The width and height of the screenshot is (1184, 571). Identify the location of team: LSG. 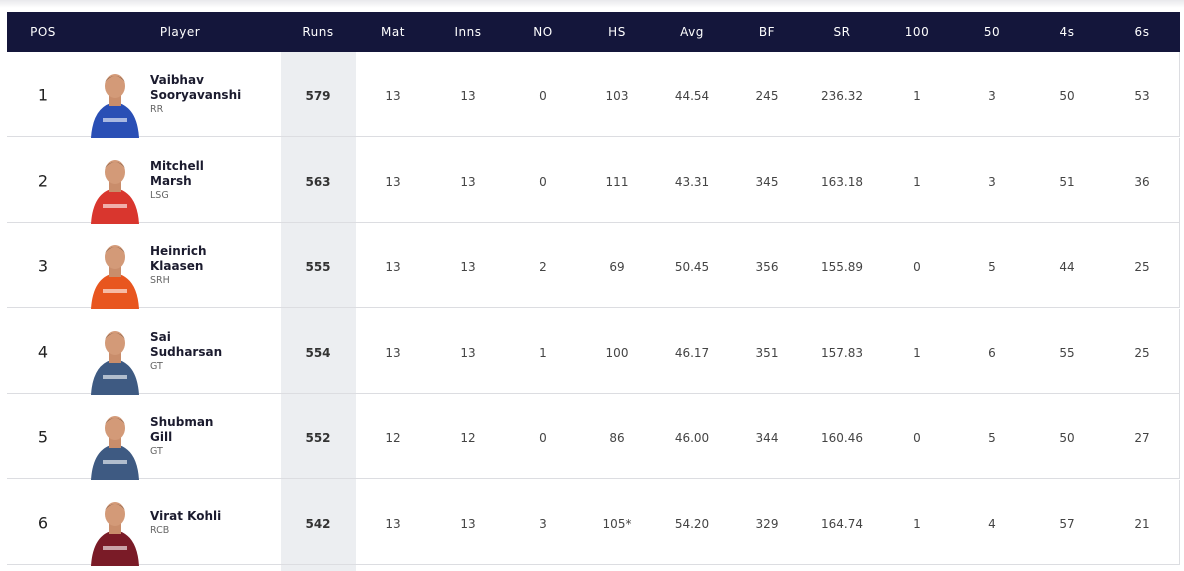
(159, 195).